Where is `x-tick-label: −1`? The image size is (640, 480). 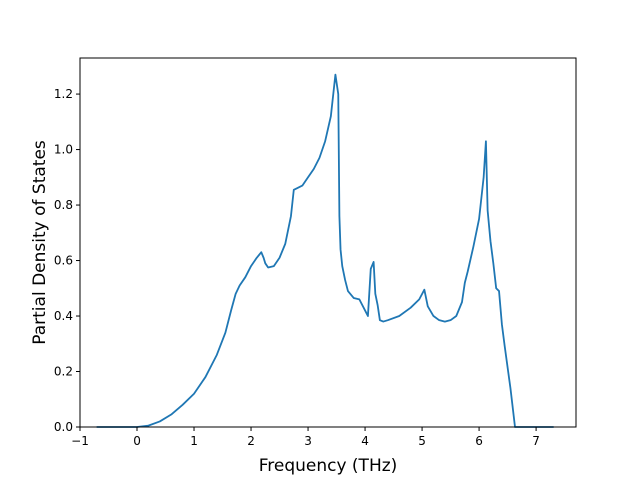
x-tick-label: −1 is located at coordinates (80, 441).